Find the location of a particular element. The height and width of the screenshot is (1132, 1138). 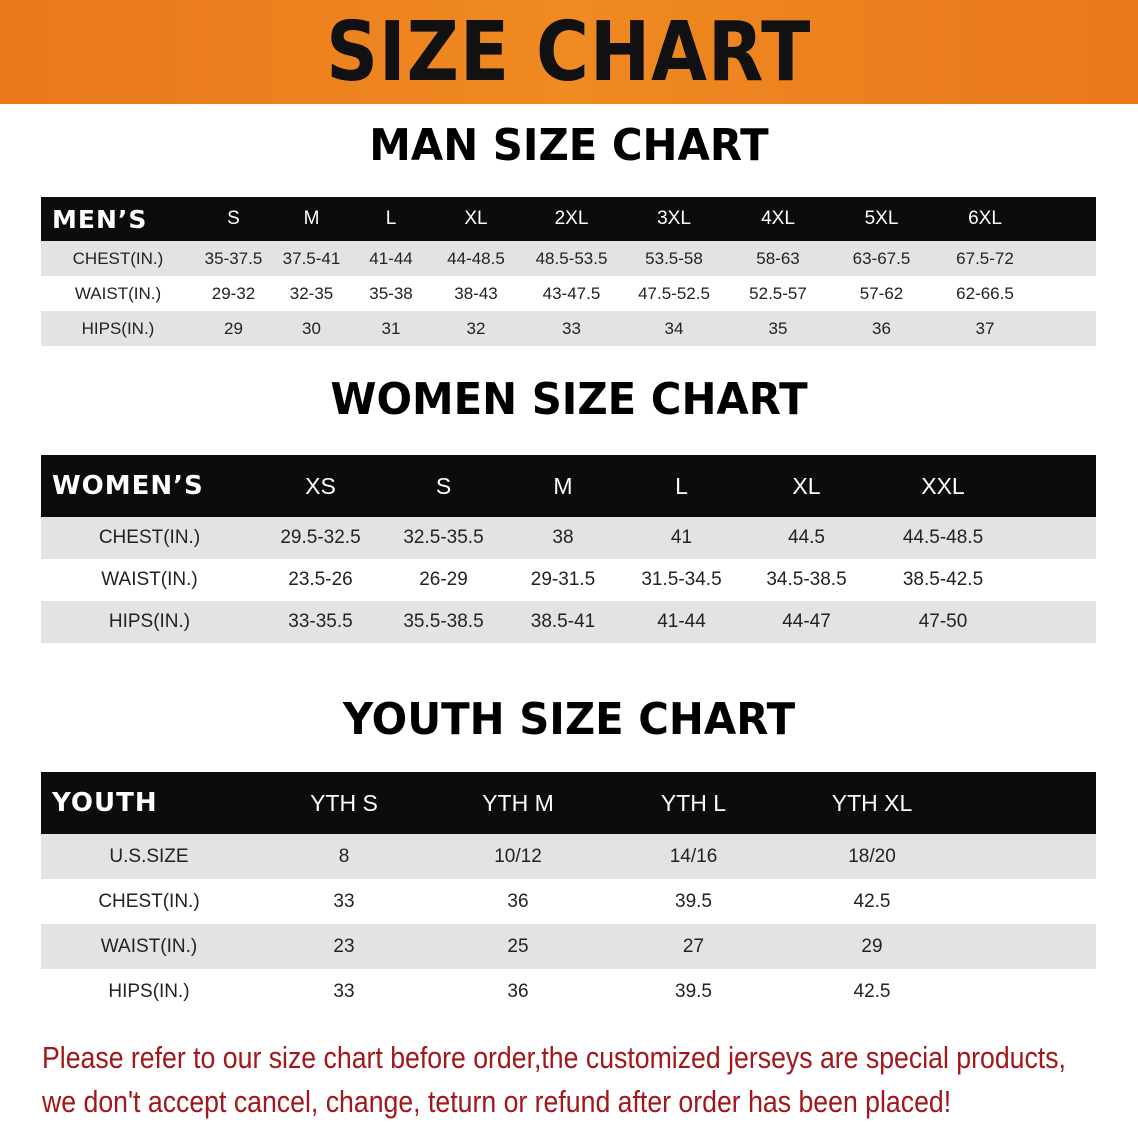

size-header: 6XL is located at coordinates (985, 218).